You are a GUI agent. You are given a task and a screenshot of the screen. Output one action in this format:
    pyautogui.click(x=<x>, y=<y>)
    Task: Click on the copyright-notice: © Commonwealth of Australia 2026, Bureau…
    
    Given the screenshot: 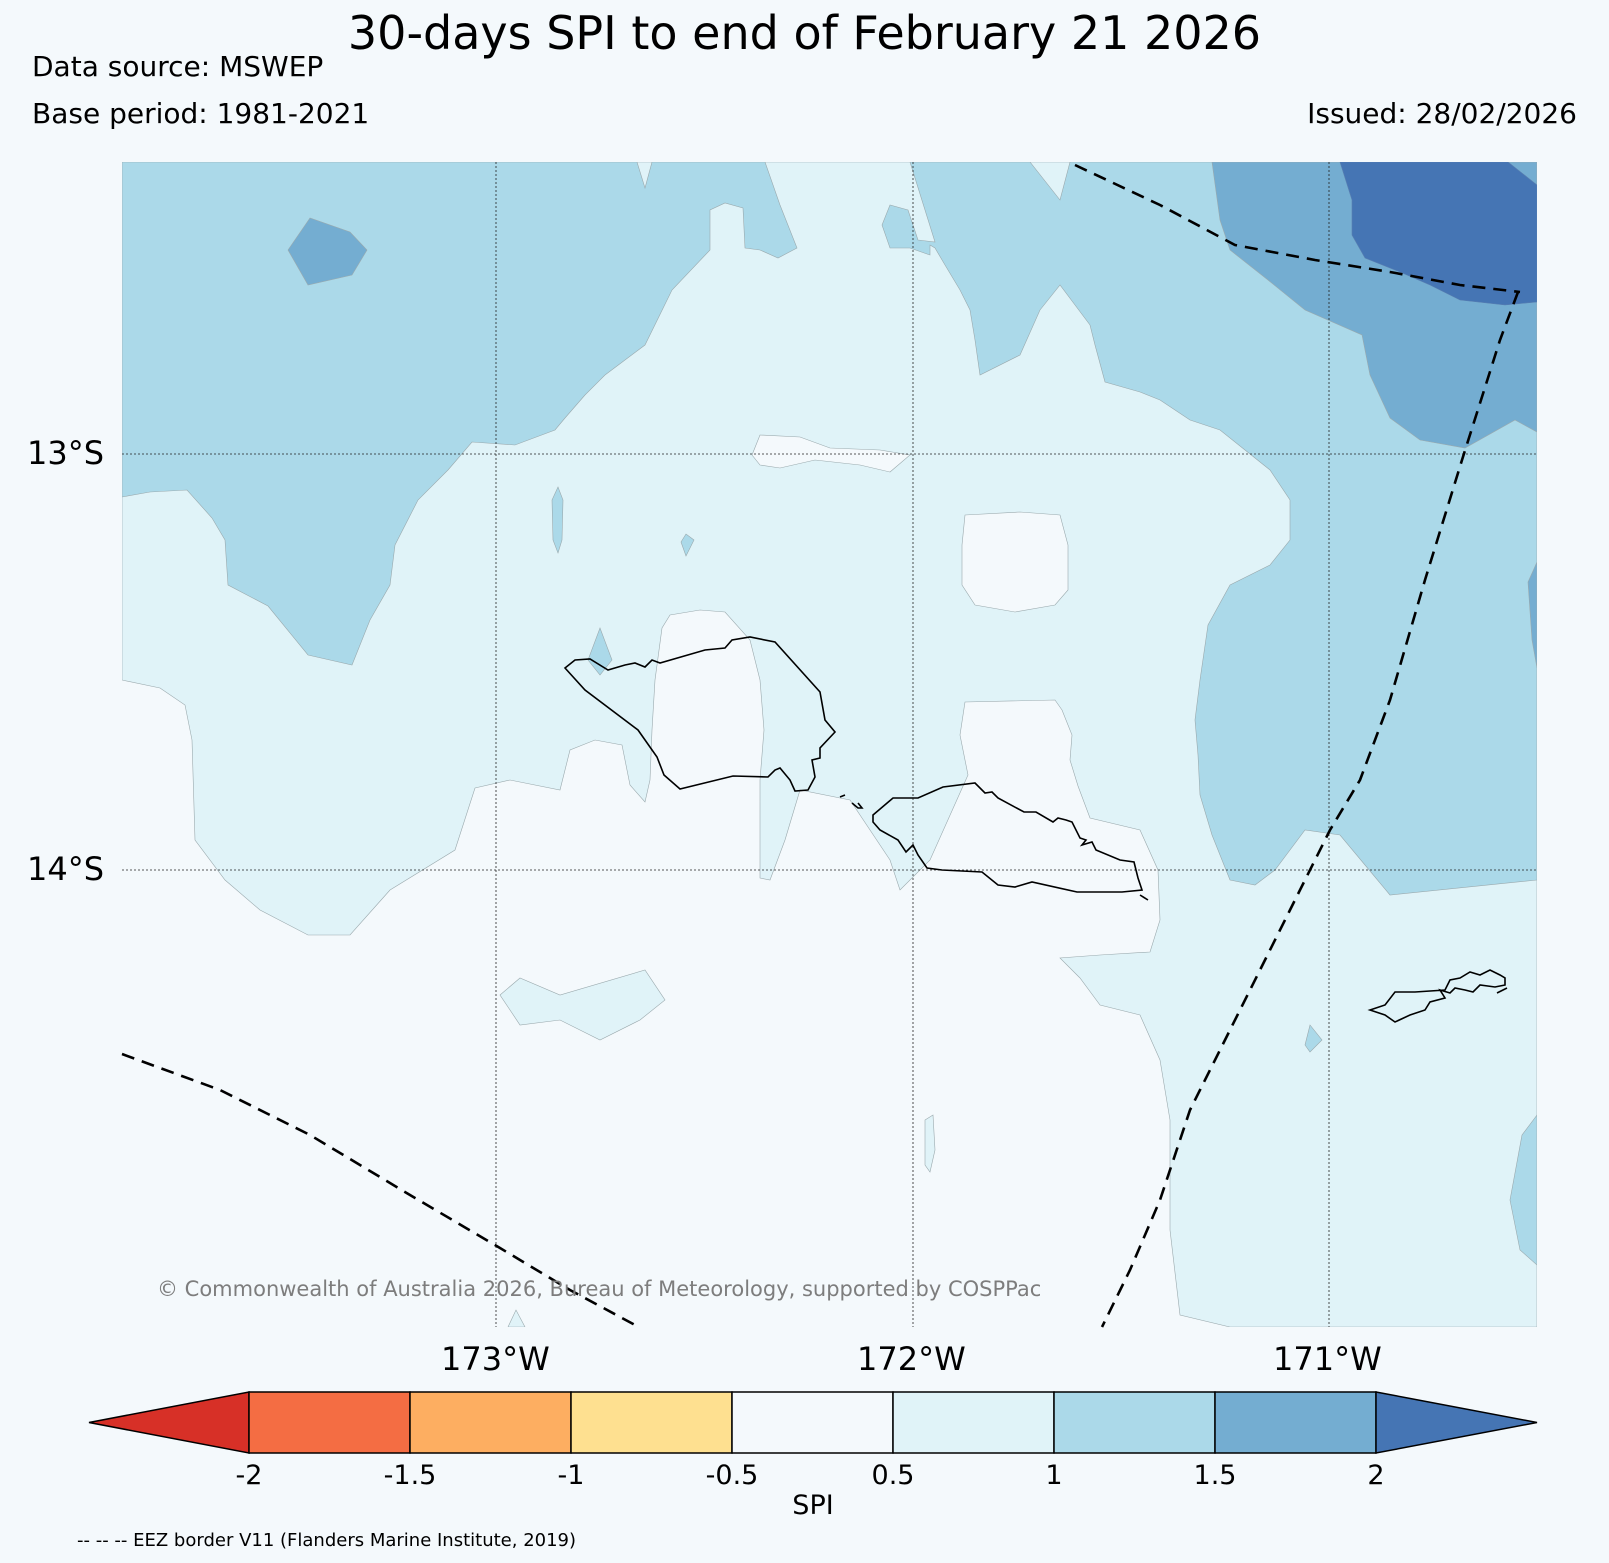 What is the action you would take?
    pyautogui.click(x=599, y=1289)
    